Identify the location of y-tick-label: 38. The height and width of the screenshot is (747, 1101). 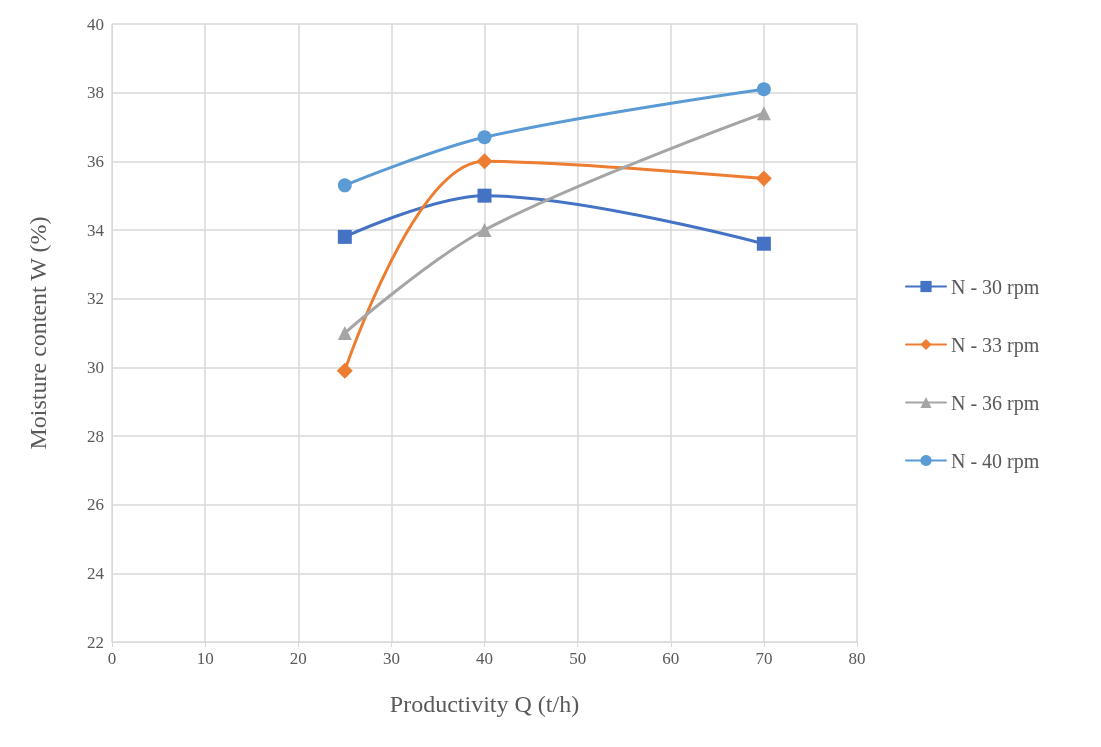
(95, 93).